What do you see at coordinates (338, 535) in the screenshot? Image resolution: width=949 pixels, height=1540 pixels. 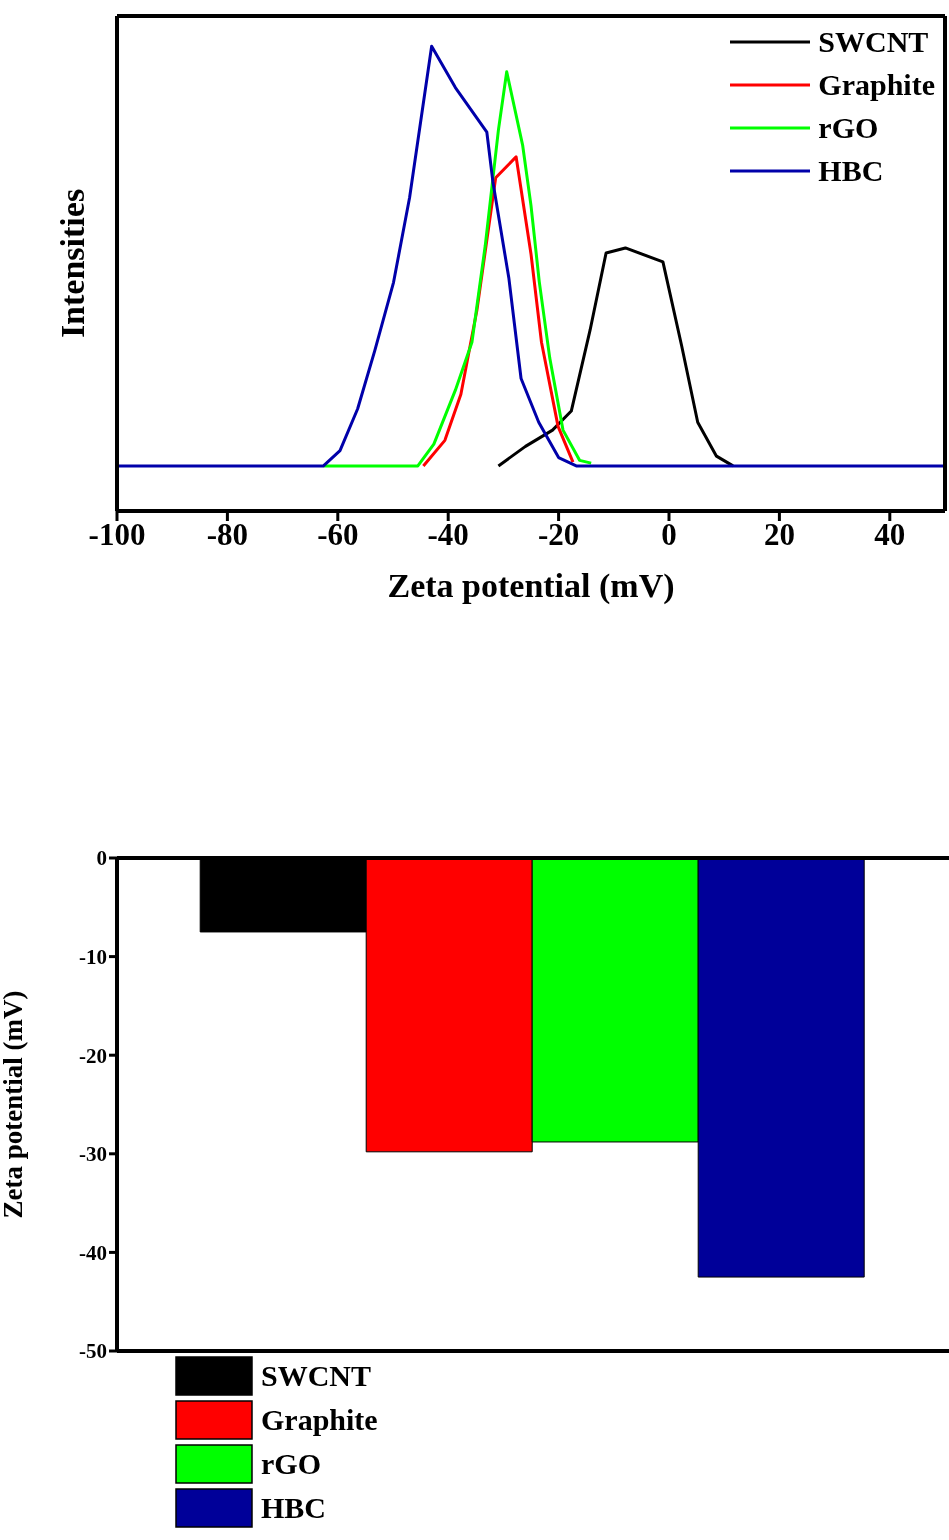 I see `x-tick-label: -60` at bounding box center [338, 535].